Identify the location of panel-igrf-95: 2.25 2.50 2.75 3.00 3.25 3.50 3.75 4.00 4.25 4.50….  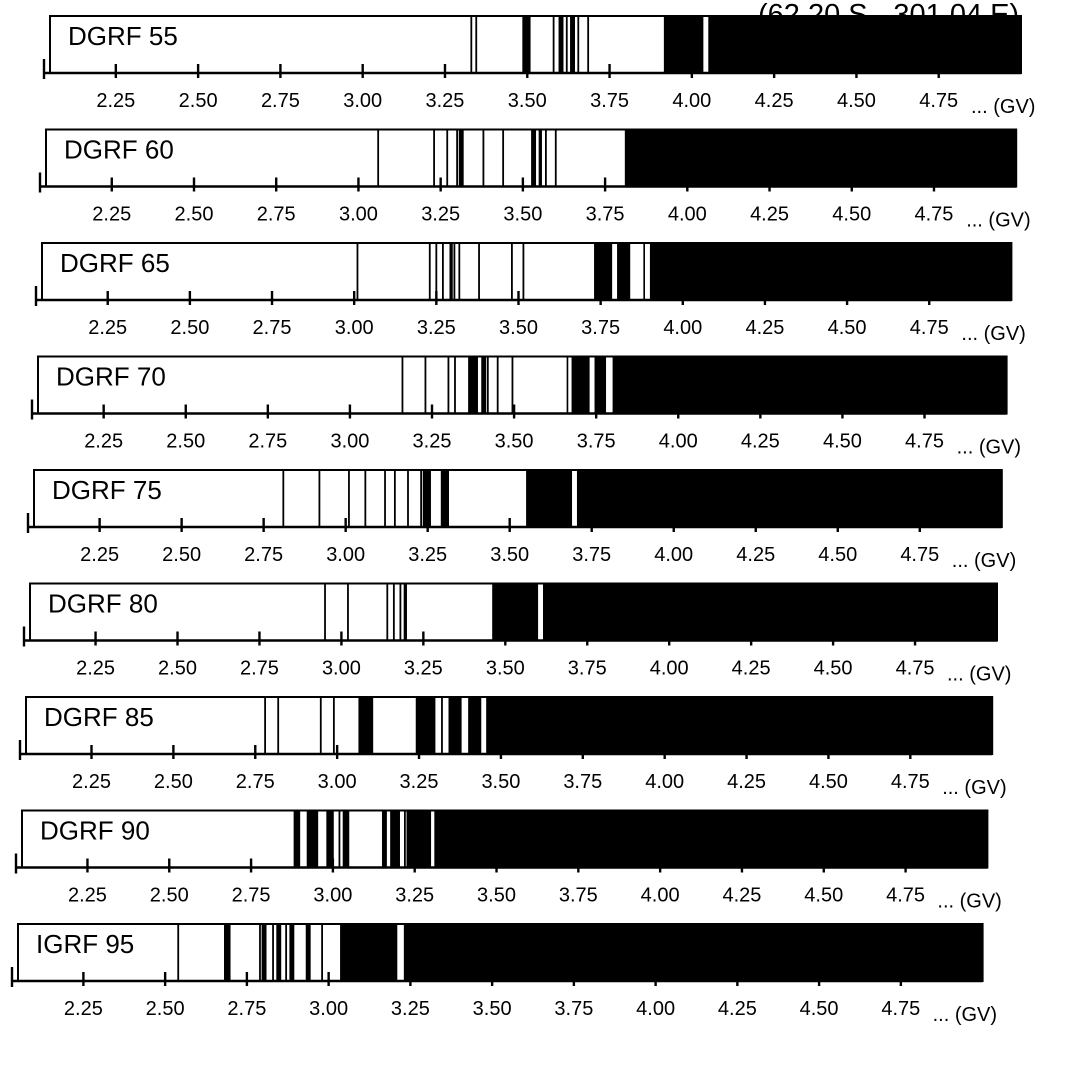
(503, 974).